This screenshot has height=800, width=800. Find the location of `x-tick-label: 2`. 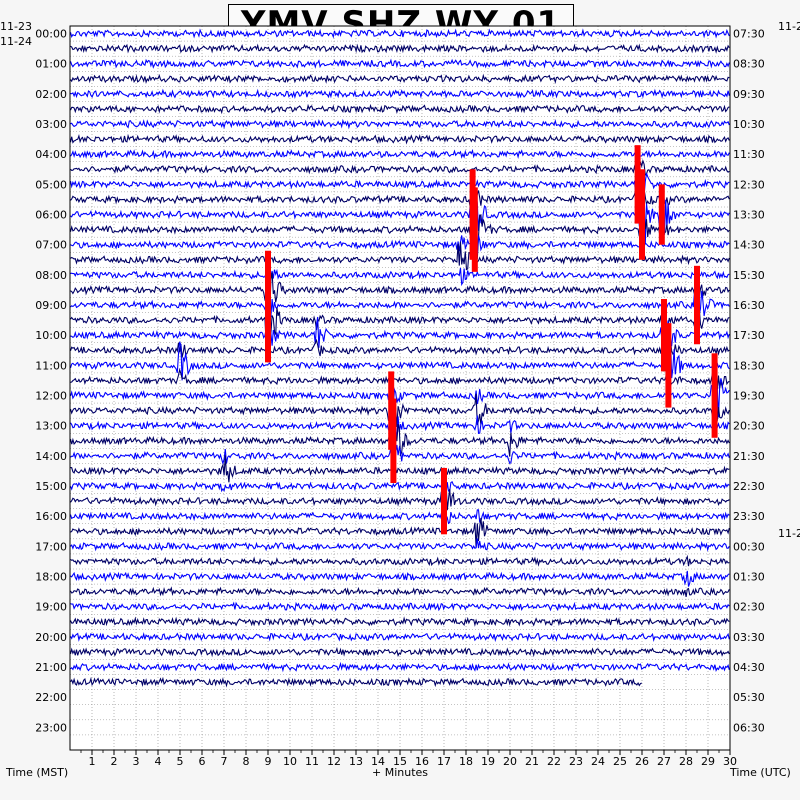

x-tick-label: 2 is located at coordinates (114, 761).